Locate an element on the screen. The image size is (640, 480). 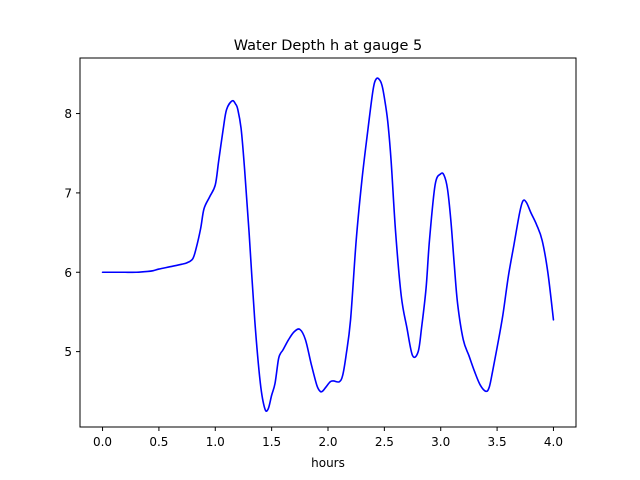
y-tick-label: 7 is located at coordinates (68, 193).